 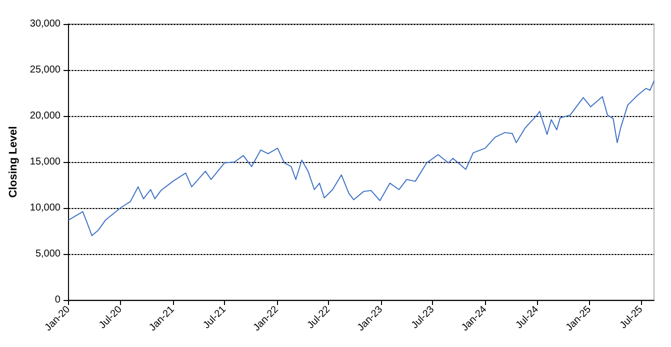 What do you see at coordinates (45, 24) in the screenshot?
I see `y-tick-label: 30,000` at bounding box center [45, 24].